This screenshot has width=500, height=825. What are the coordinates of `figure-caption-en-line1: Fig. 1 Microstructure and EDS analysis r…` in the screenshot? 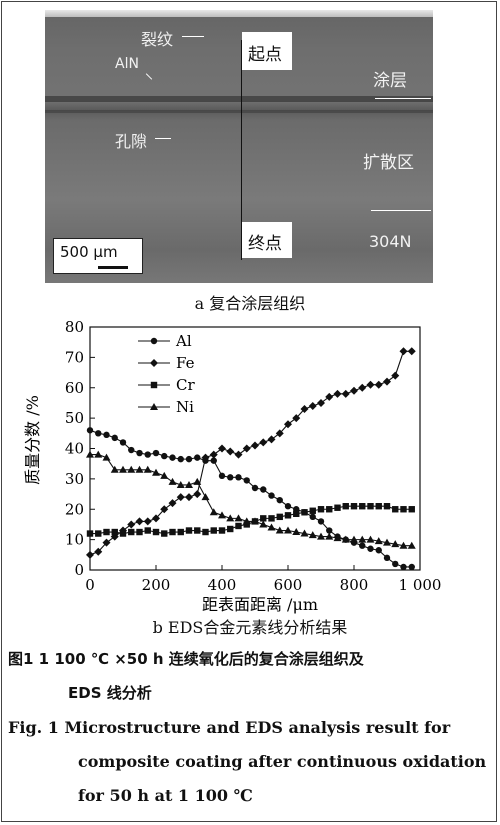 It's located at (229, 727).